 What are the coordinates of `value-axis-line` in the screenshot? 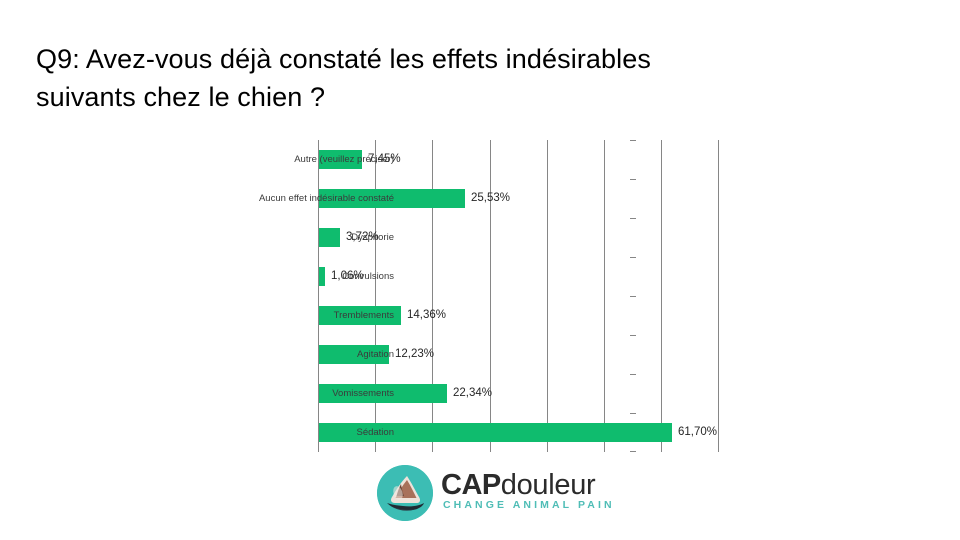 It's located at (318, 296).